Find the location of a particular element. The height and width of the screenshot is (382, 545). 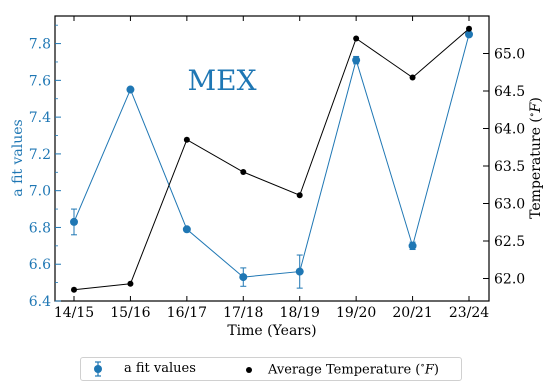

y-axis-label-right: Temperature (∘F) is located at coordinates (535, 158).